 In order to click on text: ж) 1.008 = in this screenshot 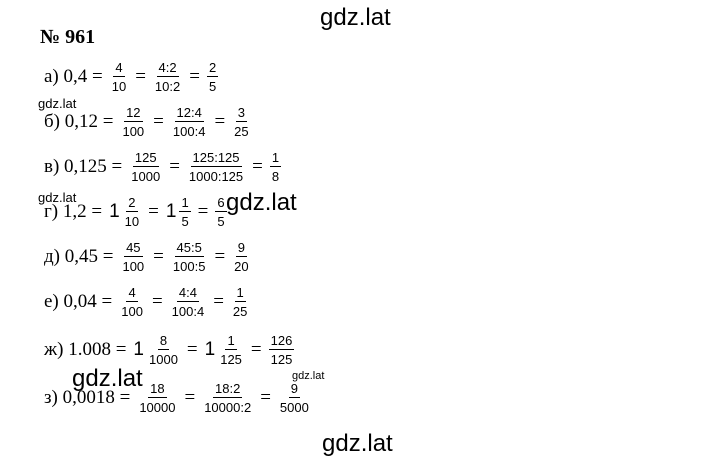, I will do `click(85, 349)`.